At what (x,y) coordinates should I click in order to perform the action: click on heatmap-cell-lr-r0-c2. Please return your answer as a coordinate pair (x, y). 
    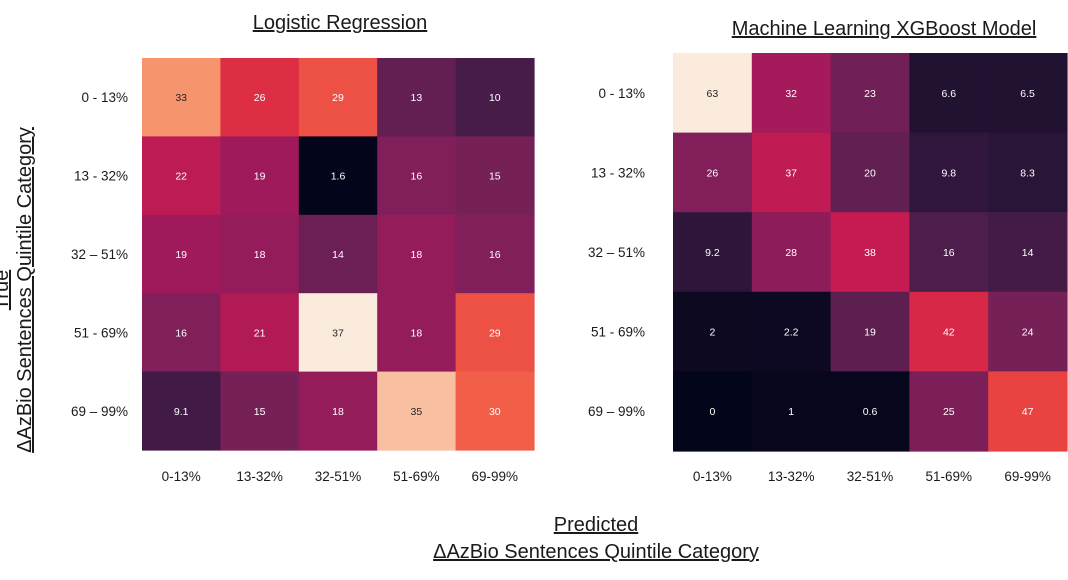
    Looking at the image, I should click on (338, 97).